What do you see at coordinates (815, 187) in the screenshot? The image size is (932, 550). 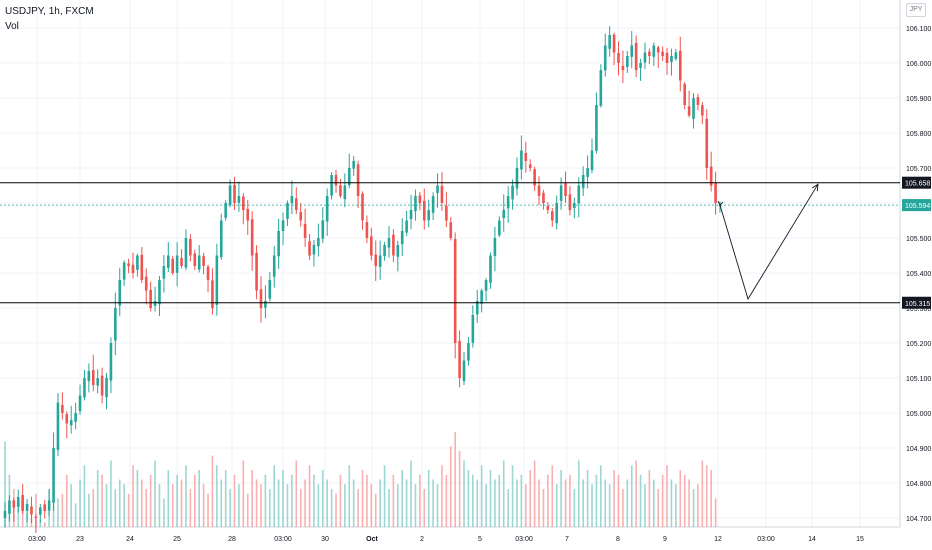 I see `projection-arrowhead` at bounding box center [815, 187].